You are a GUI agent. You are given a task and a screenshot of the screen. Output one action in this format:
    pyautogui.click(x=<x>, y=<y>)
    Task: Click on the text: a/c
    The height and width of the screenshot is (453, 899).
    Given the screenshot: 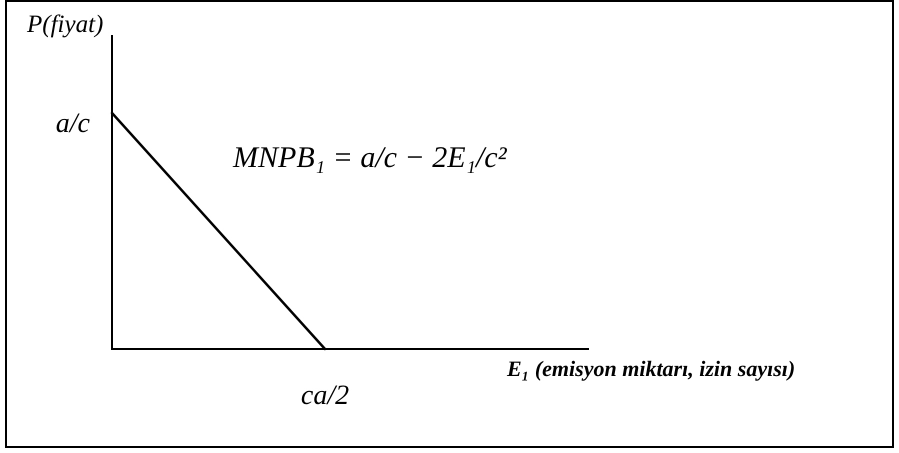 What is the action you would take?
    pyautogui.click(x=73, y=123)
    